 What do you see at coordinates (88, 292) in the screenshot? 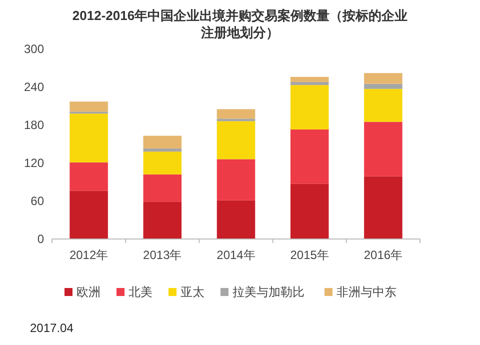
I see `legend-label: 欧洲` at bounding box center [88, 292].